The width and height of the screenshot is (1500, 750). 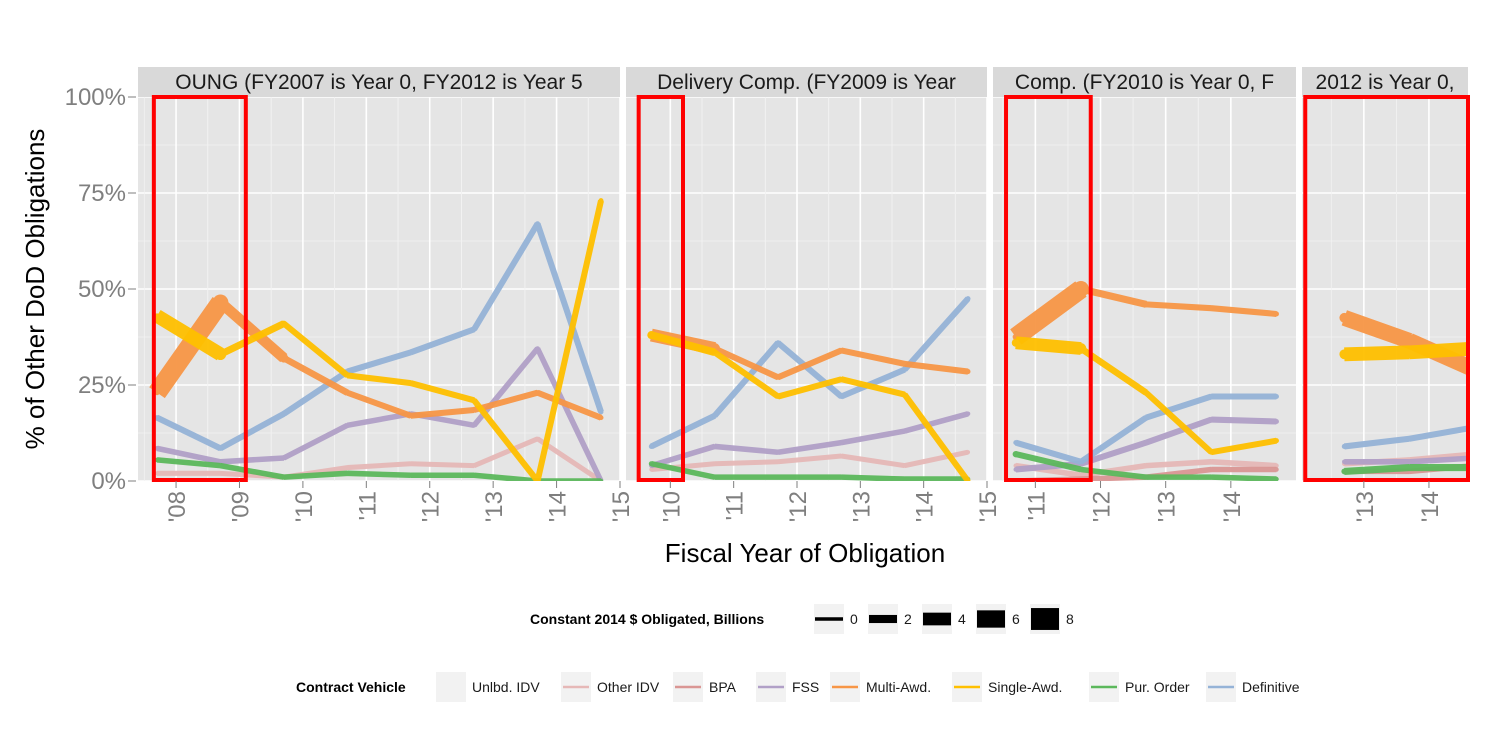 What do you see at coordinates (854, 619) in the screenshot?
I see `size-key-label: 0` at bounding box center [854, 619].